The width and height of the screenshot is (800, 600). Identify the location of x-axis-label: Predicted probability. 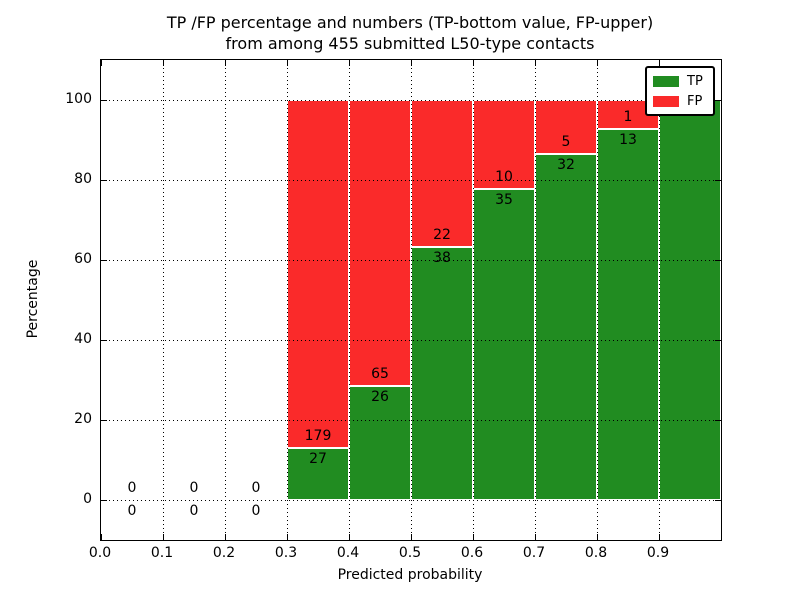
(410, 575).